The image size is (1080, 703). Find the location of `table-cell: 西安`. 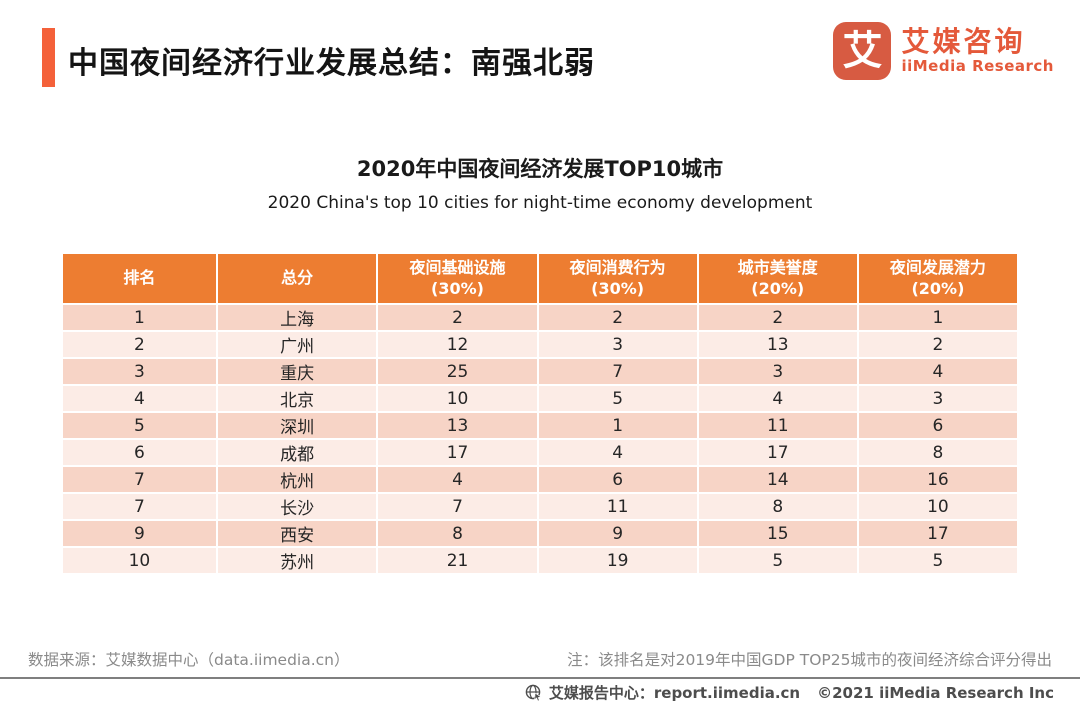

table-cell: 西安 is located at coordinates (297, 533).